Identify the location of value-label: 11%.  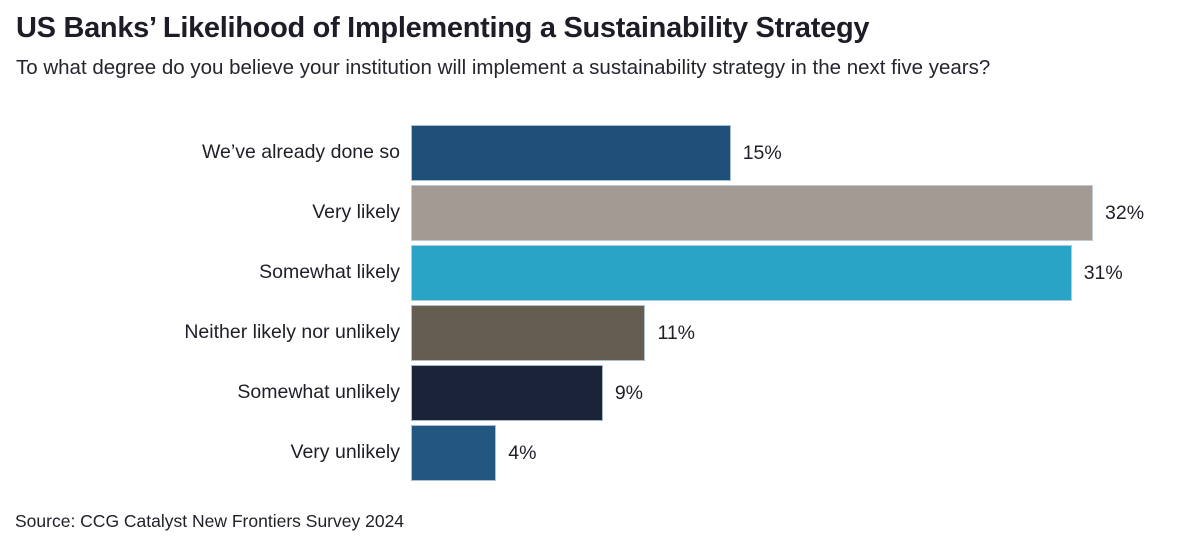
(676, 332).